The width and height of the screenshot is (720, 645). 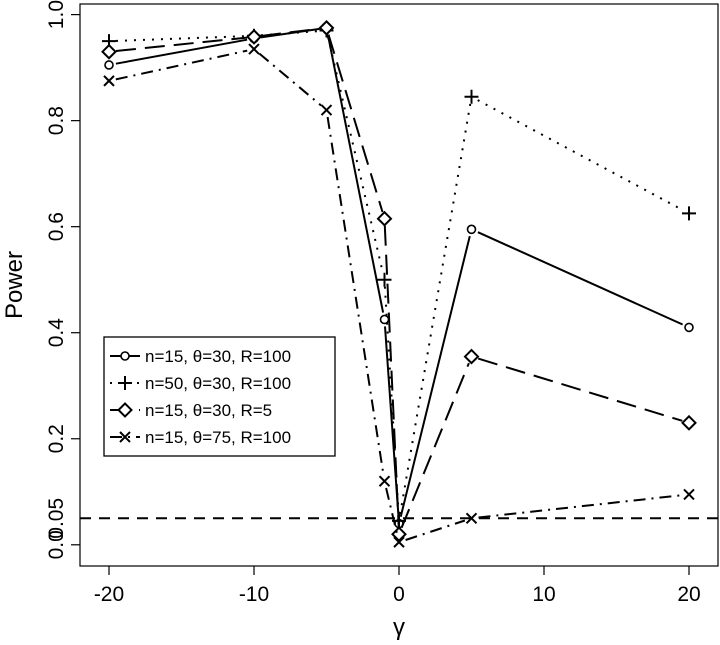 What do you see at coordinates (14, 285) in the screenshot?
I see `y-axis-title: Power` at bounding box center [14, 285].